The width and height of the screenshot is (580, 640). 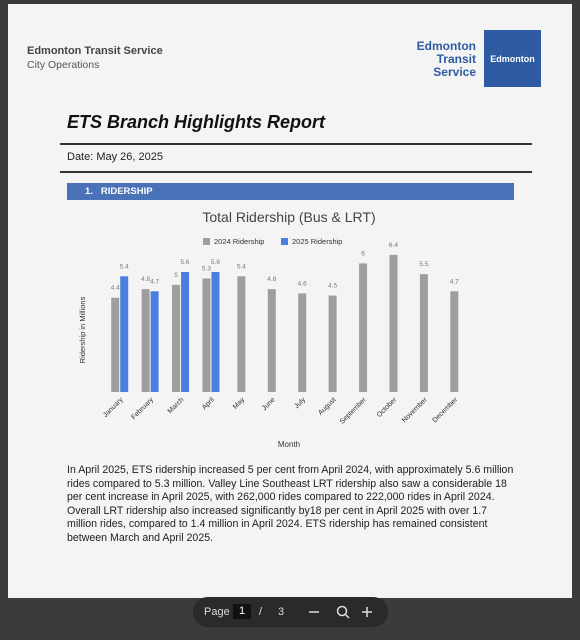 I want to click on report-title: ETS Branch Highlights Report, so click(x=196, y=122).